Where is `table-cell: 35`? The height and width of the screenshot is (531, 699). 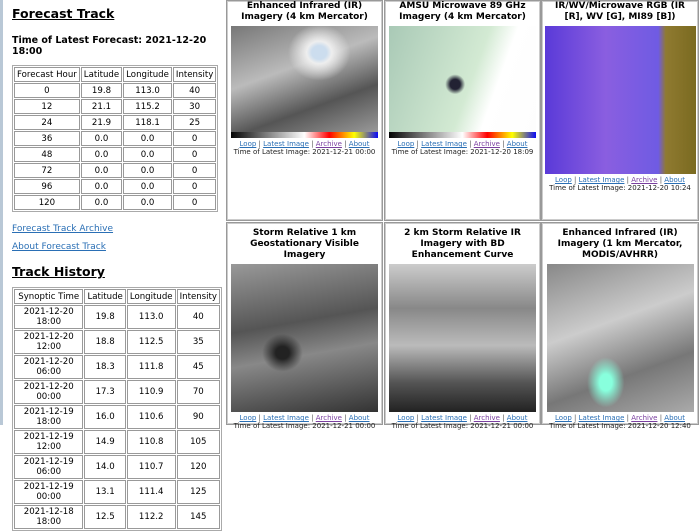
table-cell: 35 is located at coordinates (198, 342).